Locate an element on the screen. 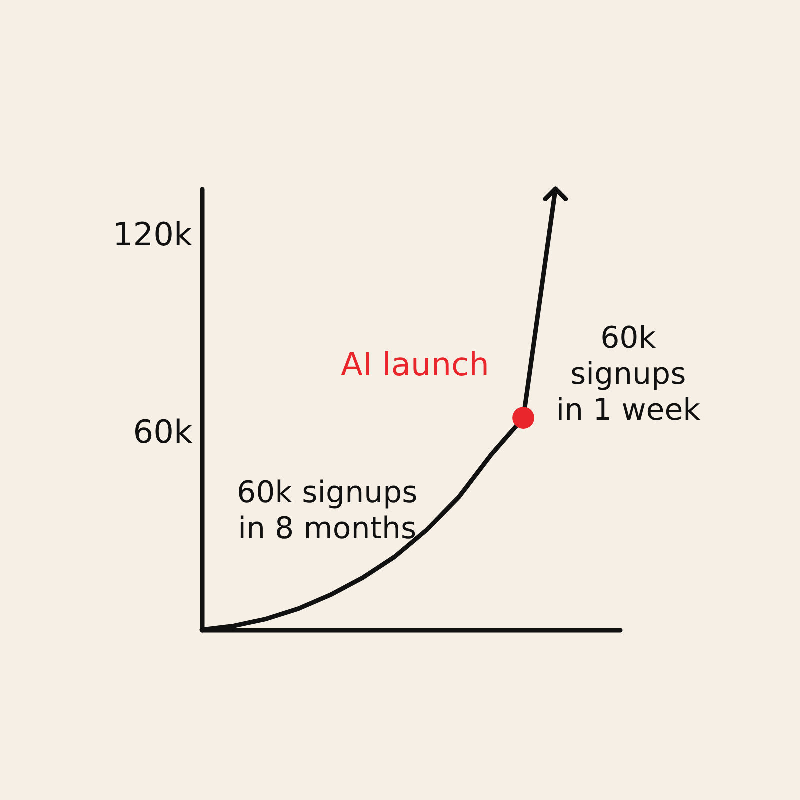 This screenshot has height=800, width=800. y-tick-label: 60k is located at coordinates (163, 432).